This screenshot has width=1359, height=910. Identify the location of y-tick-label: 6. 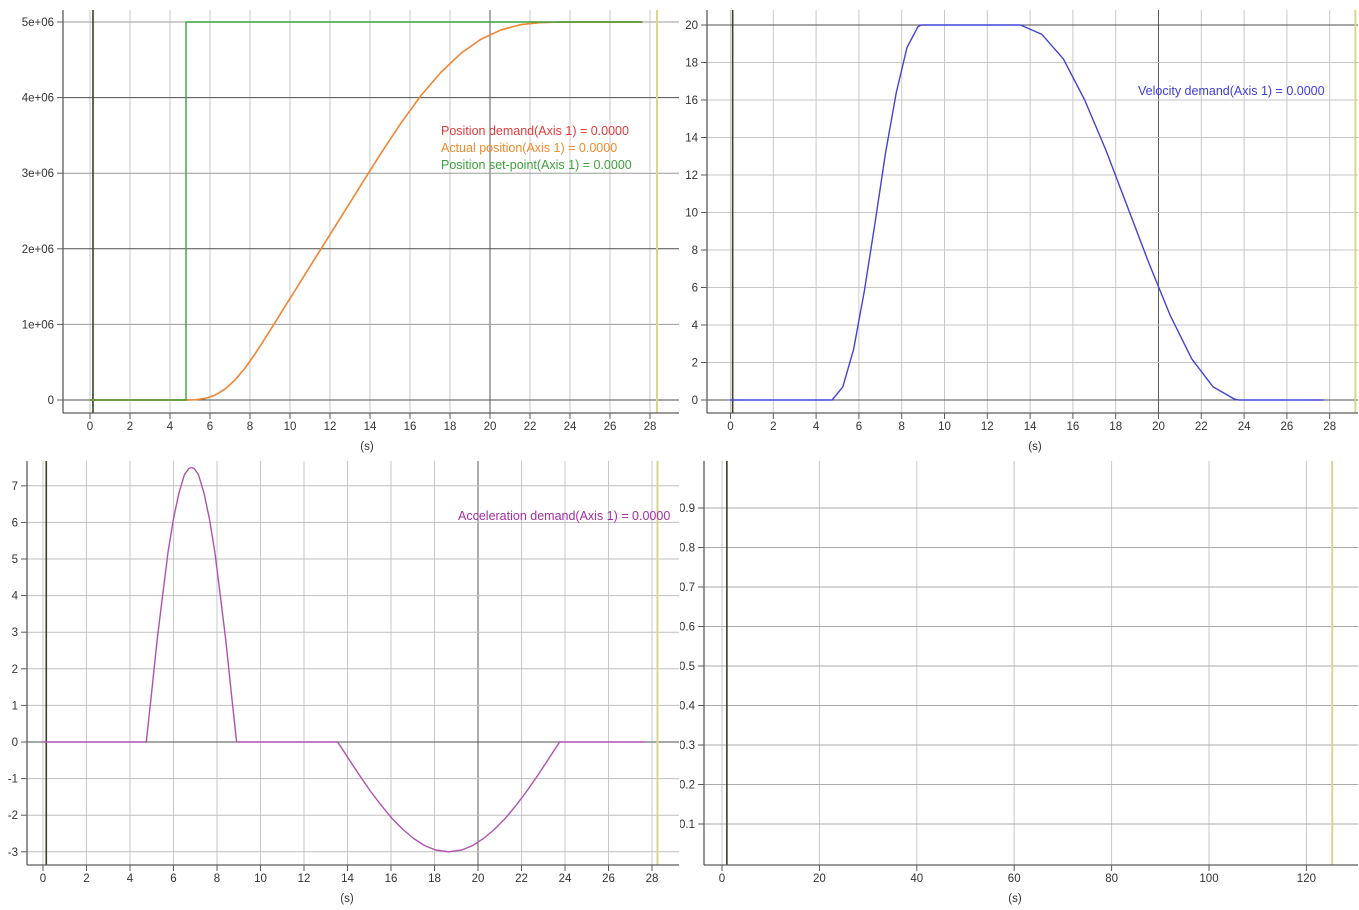
(15, 523).